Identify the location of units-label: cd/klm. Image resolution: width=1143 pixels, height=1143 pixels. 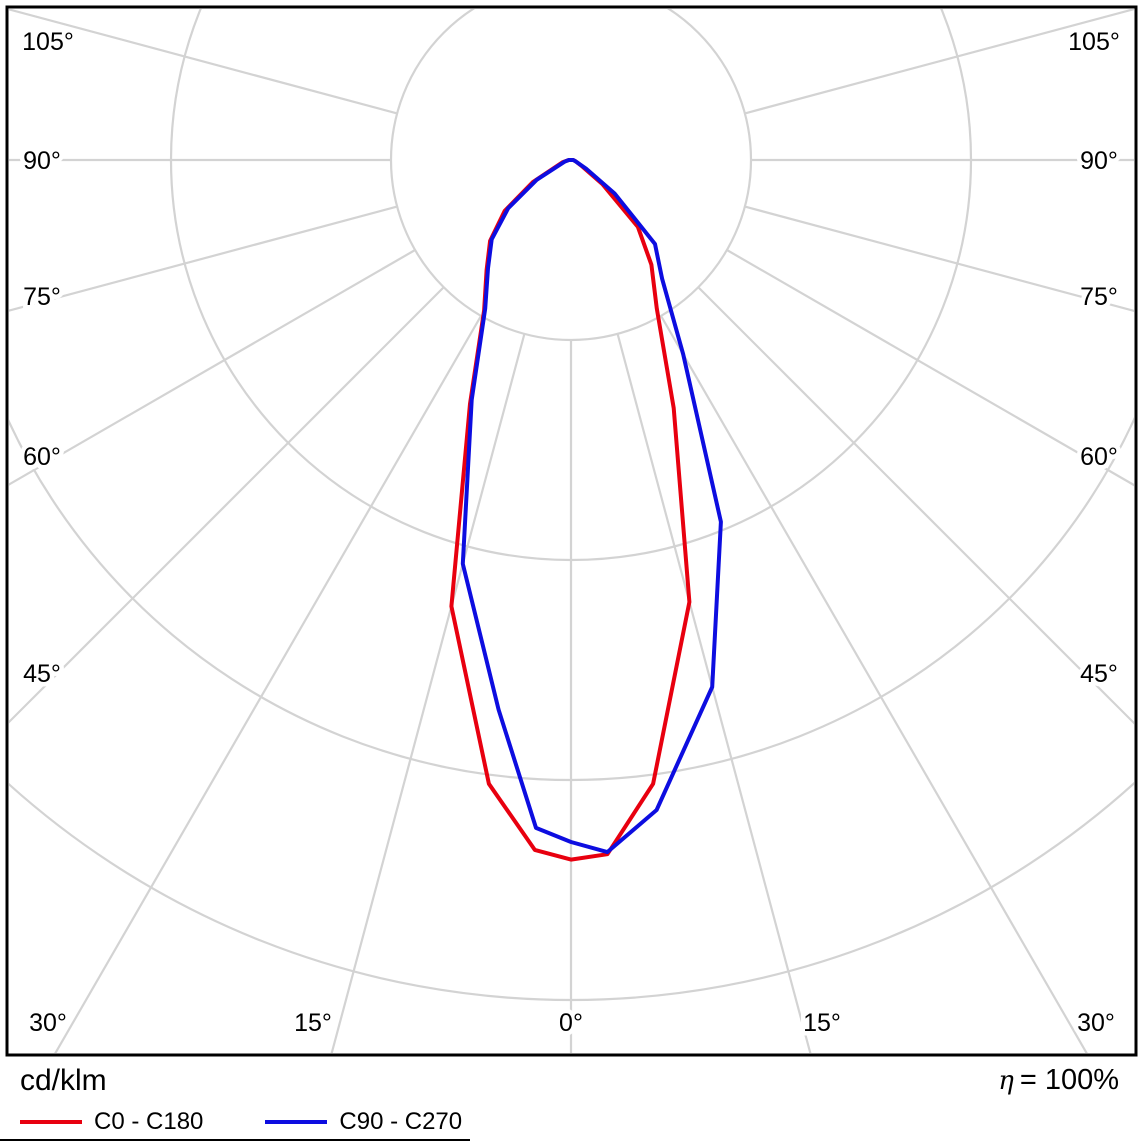
(63, 1080).